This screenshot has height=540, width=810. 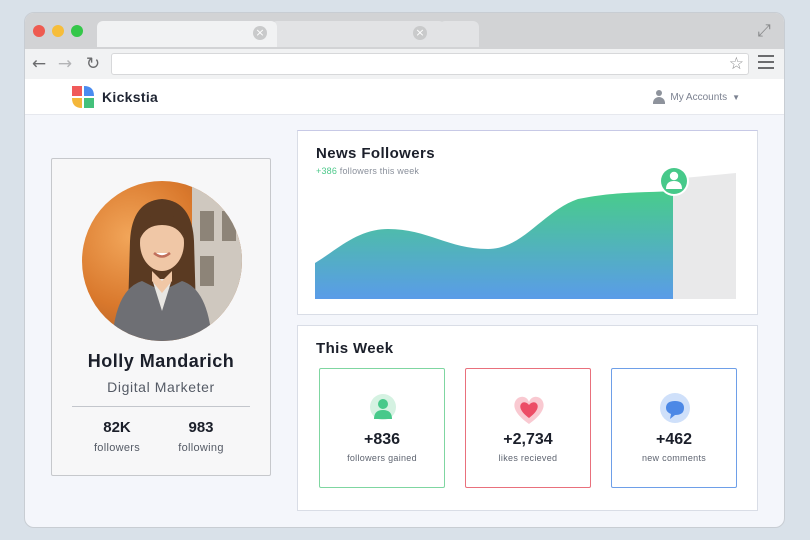 What do you see at coordinates (117, 448) in the screenshot?
I see `followers-label: followers` at bounding box center [117, 448].